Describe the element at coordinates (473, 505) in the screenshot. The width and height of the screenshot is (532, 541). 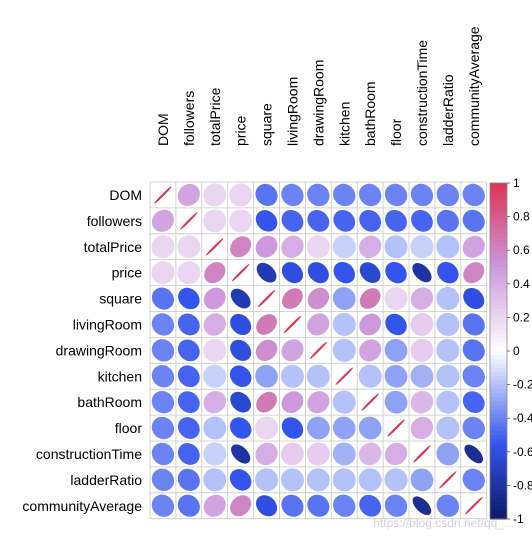
I see `cell-communityAverage-communityAverage` at that location.